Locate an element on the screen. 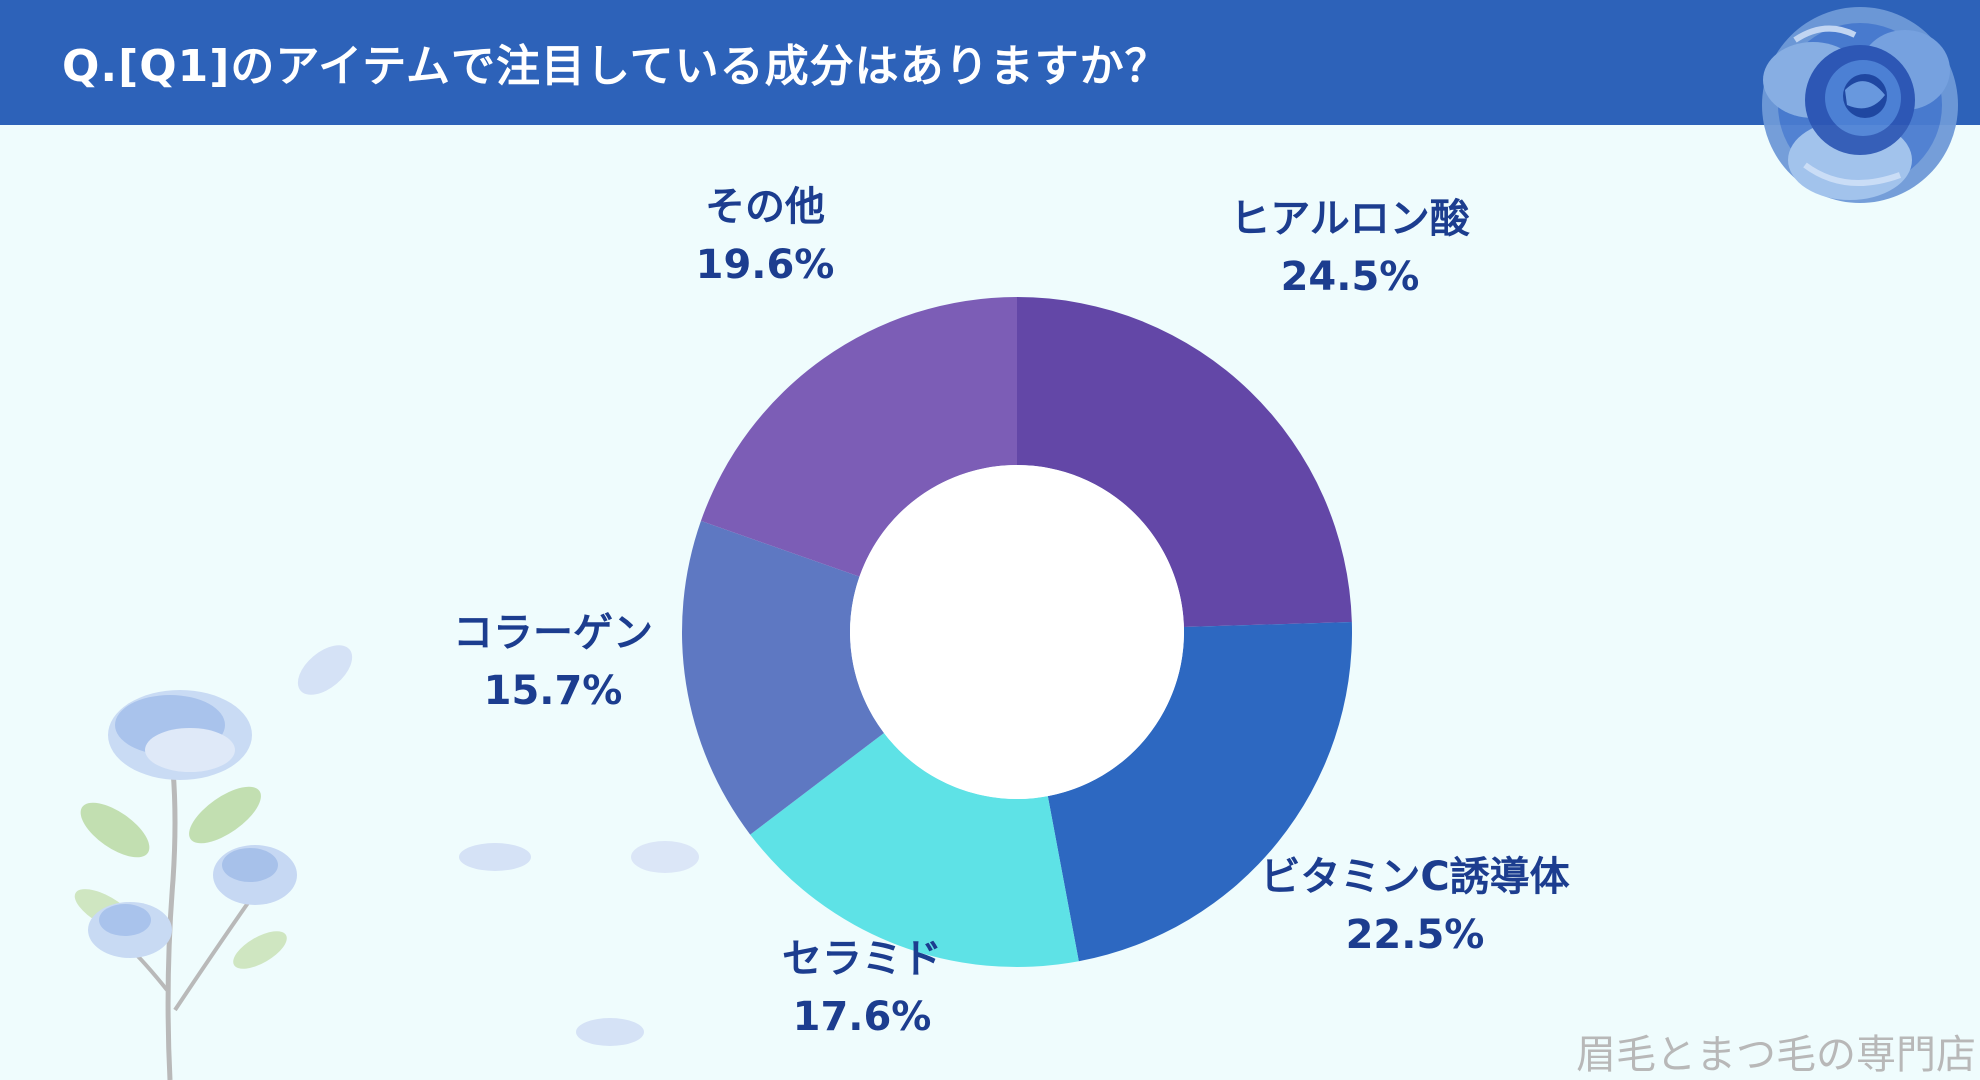  slice-label-1: ヒアルロン酸 24.5% is located at coordinates (1350, 248).